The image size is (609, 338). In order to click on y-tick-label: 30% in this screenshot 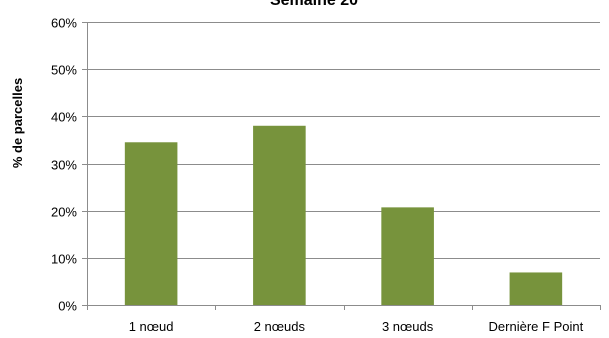, I will do `click(64, 165)`.